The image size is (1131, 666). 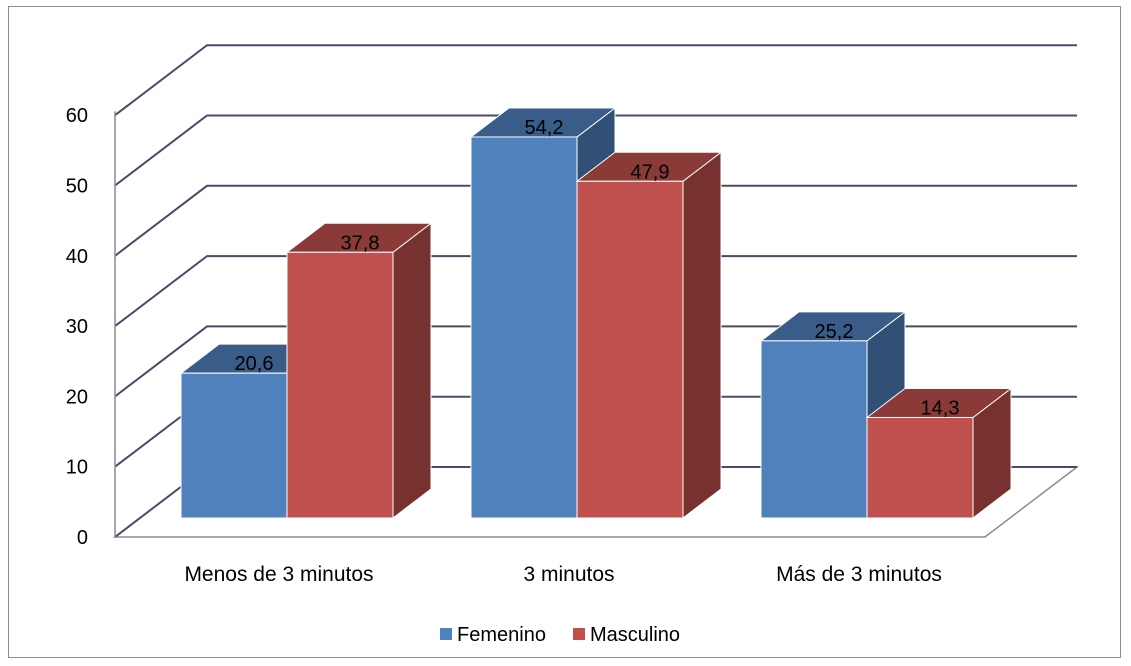 What do you see at coordinates (360, 243) in the screenshot?
I see `data-label: 37,8` at bounding box center [360, 243].